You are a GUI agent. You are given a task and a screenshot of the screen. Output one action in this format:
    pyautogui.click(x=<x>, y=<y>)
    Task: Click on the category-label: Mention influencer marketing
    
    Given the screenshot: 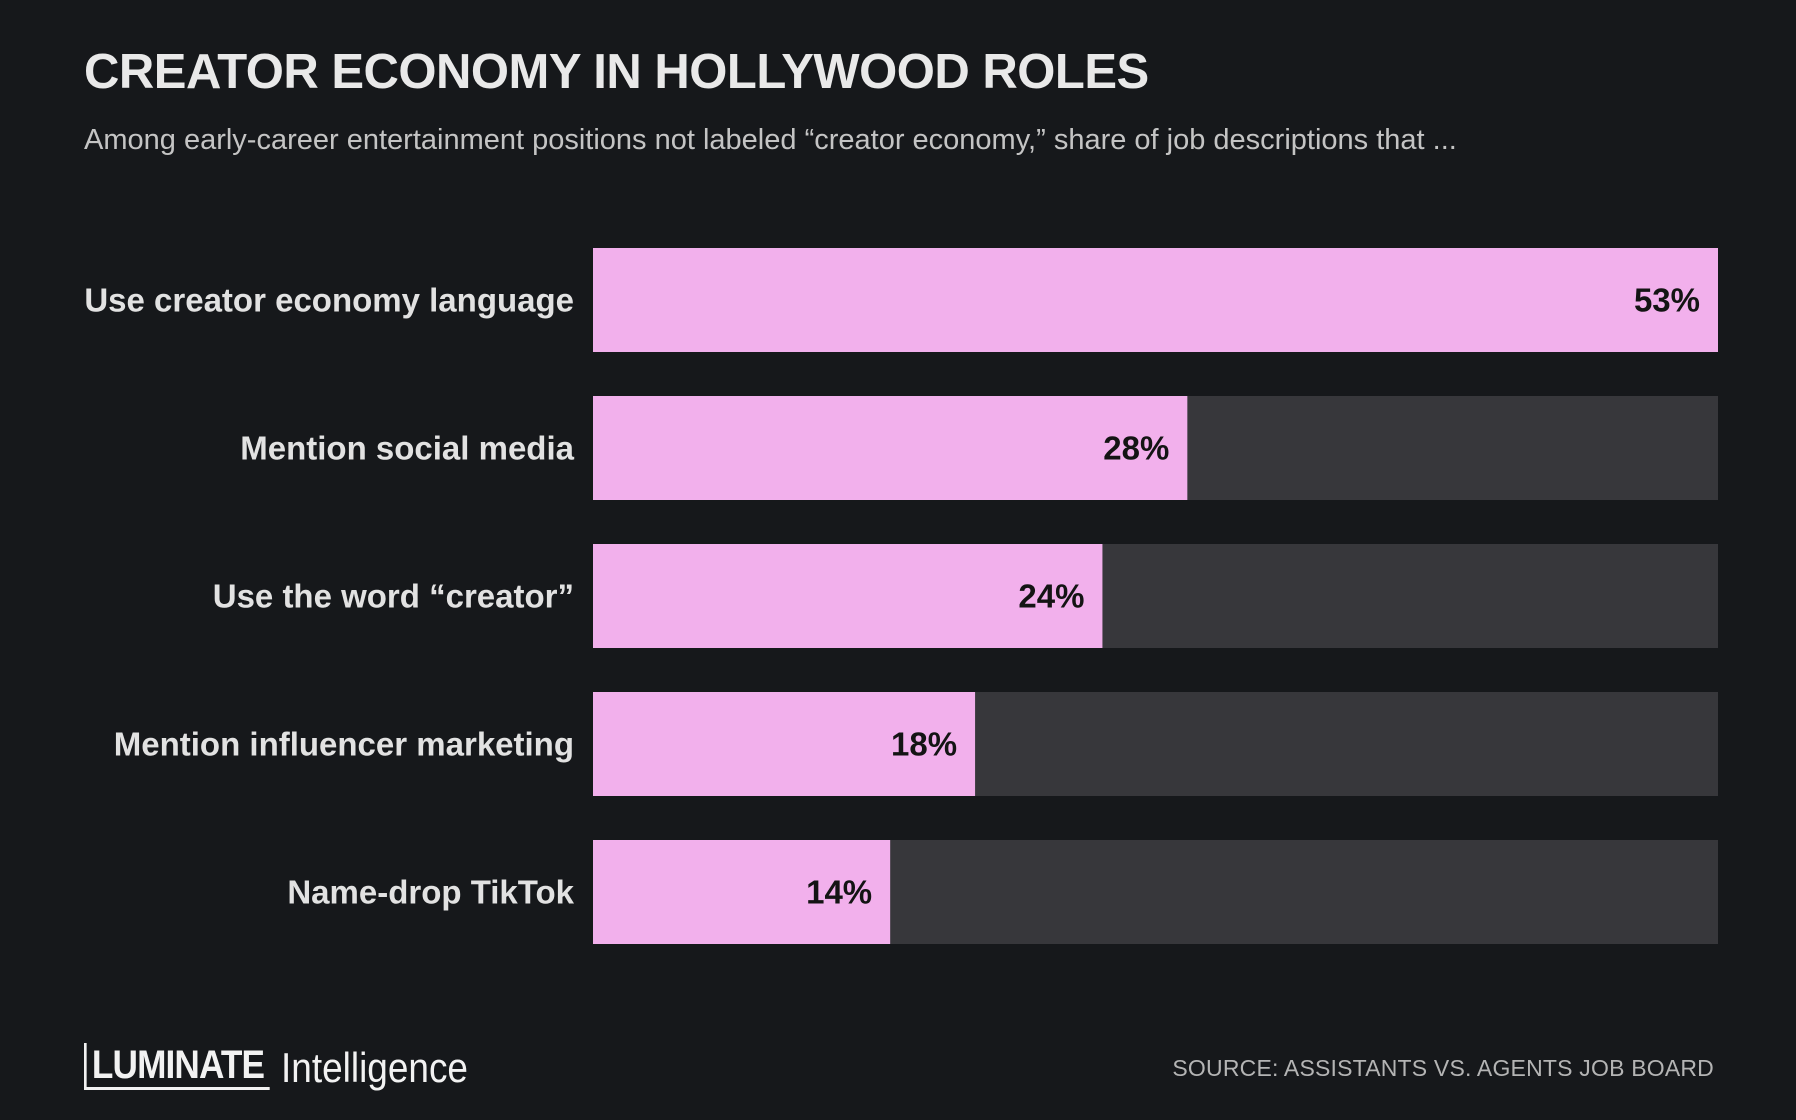 What is the action you would take?
    pyautogui.click(x=344, y=744)
    